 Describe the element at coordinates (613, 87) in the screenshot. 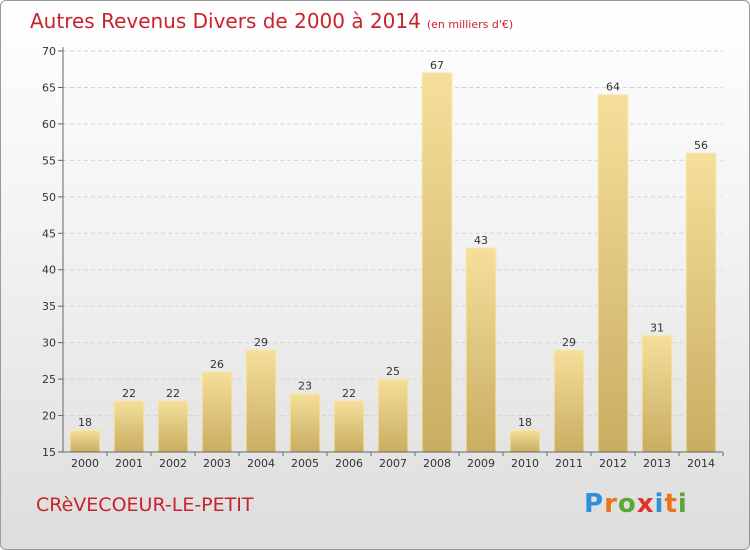

I see `data-label: 64` at that location.